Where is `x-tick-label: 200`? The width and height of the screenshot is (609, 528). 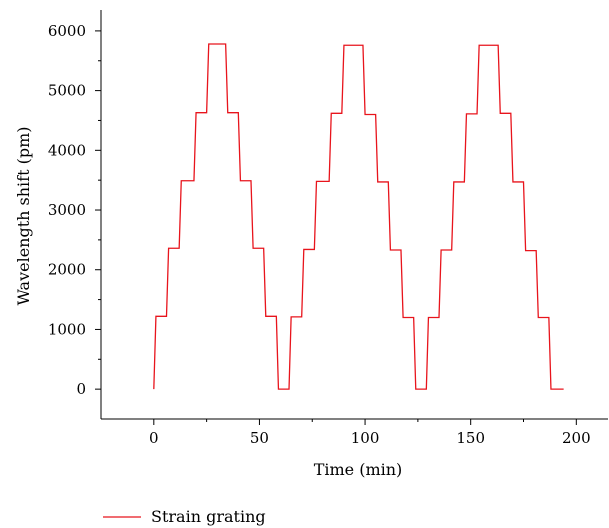 x-tick-label: 200 is located at coordinates (576, 438).